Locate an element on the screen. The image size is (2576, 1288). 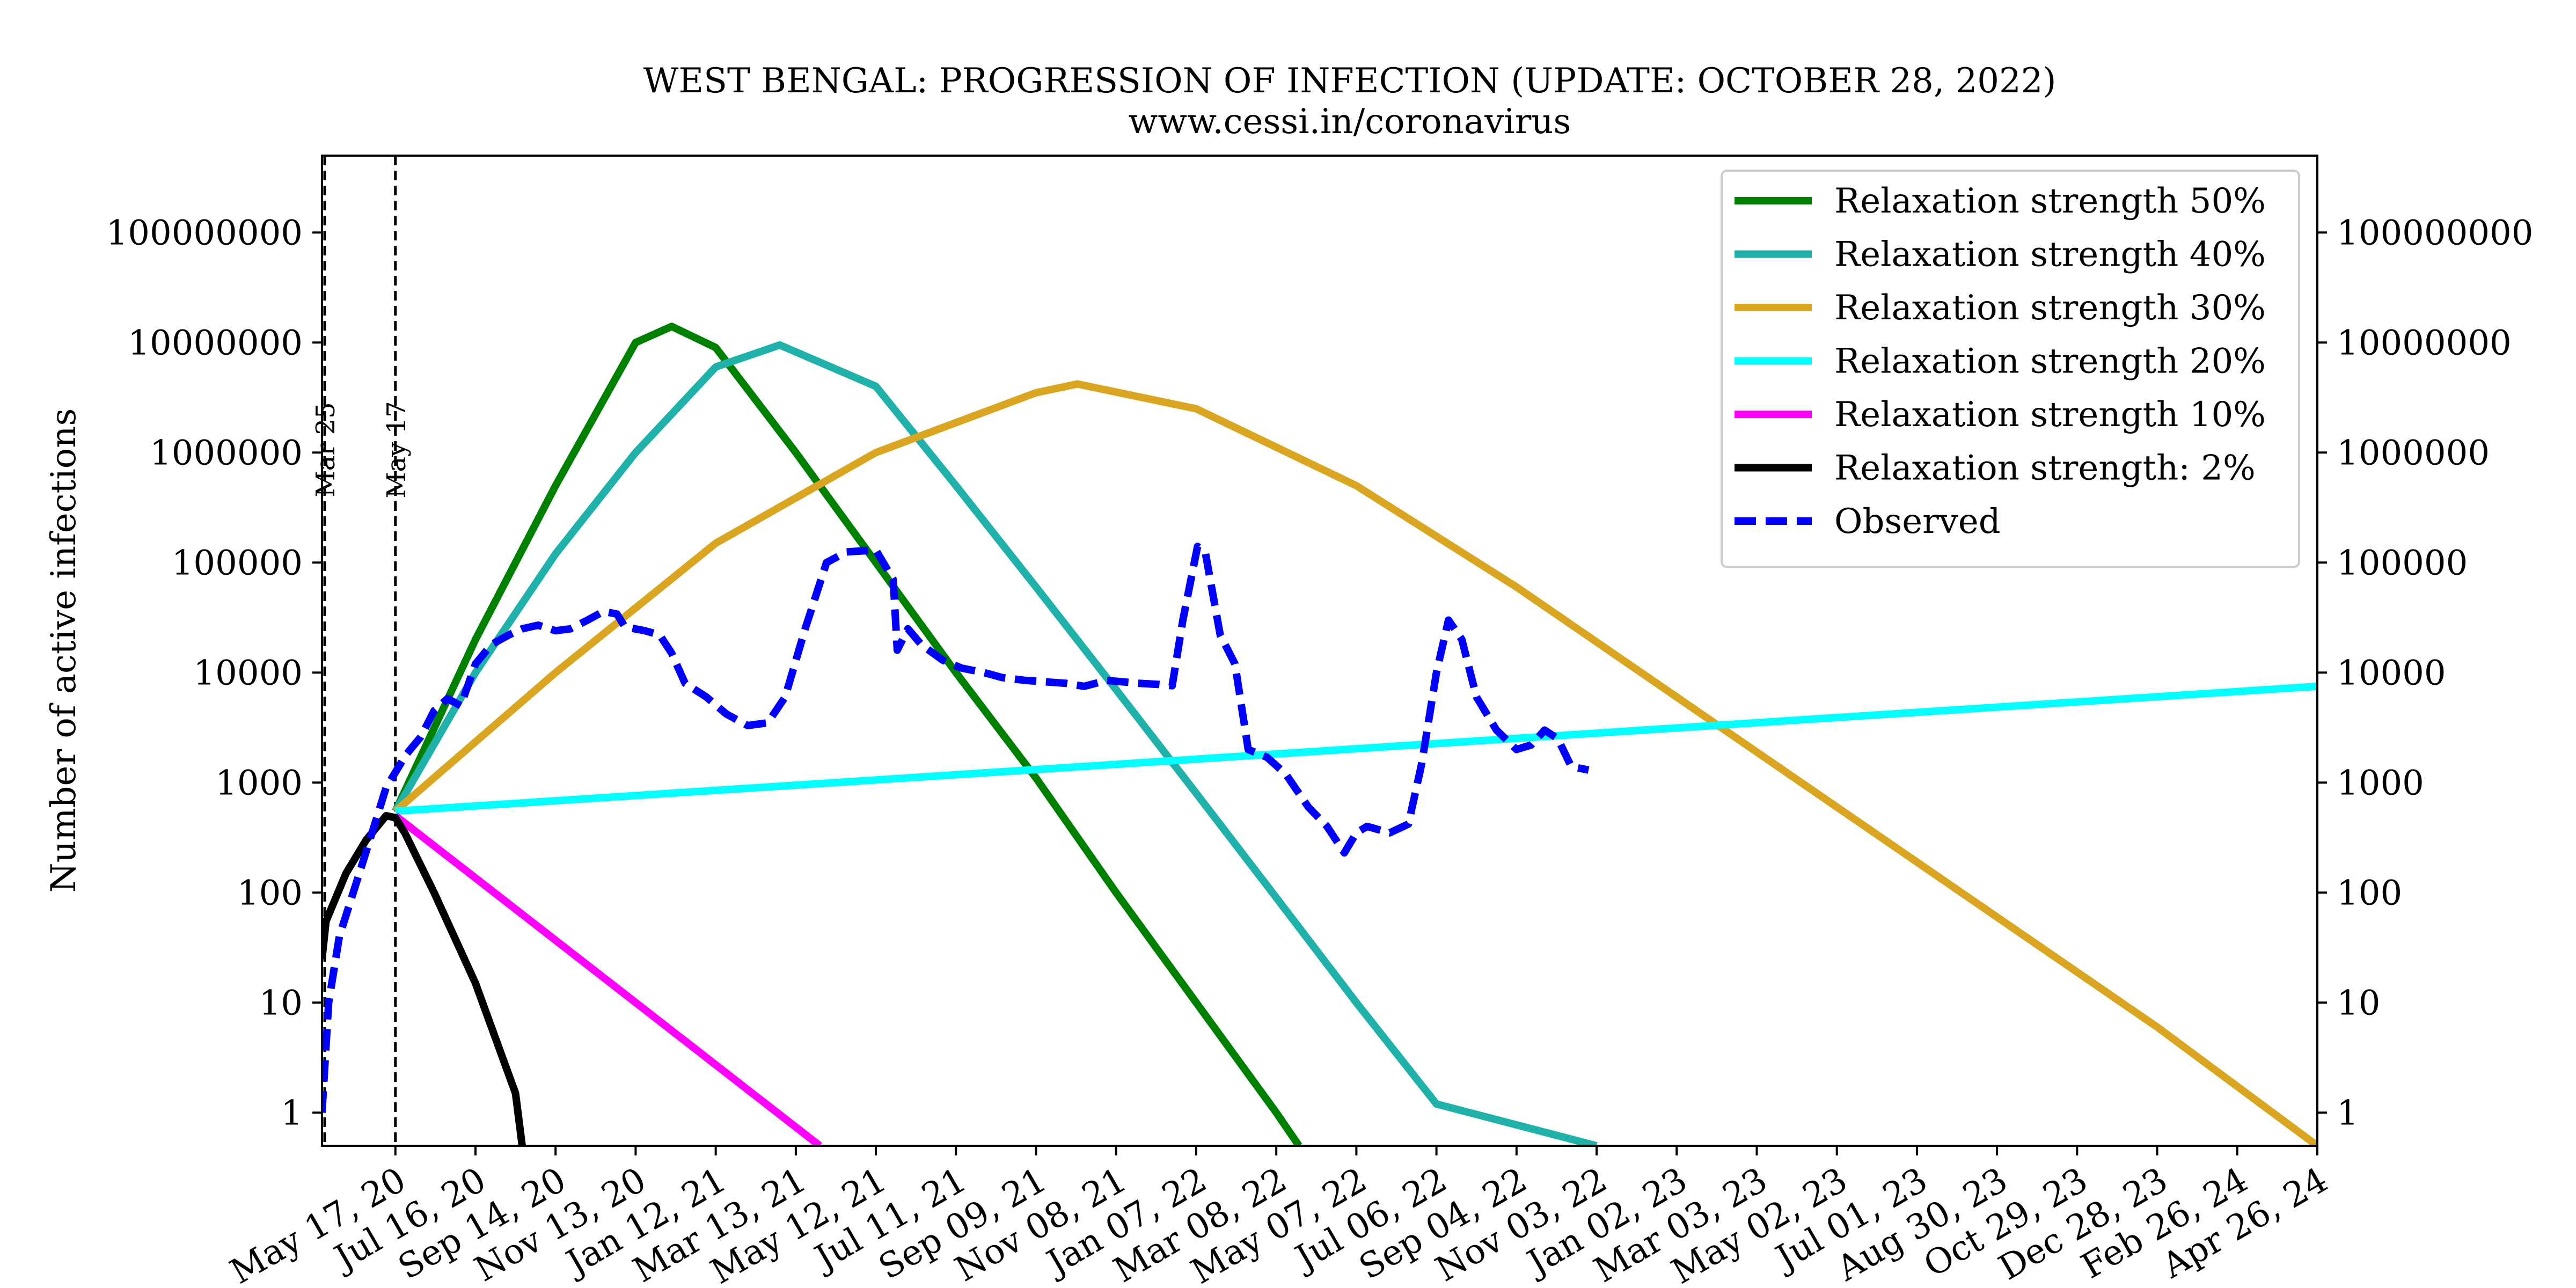
y-tick-label-left: 1 is located at coordinates (292, 1113).